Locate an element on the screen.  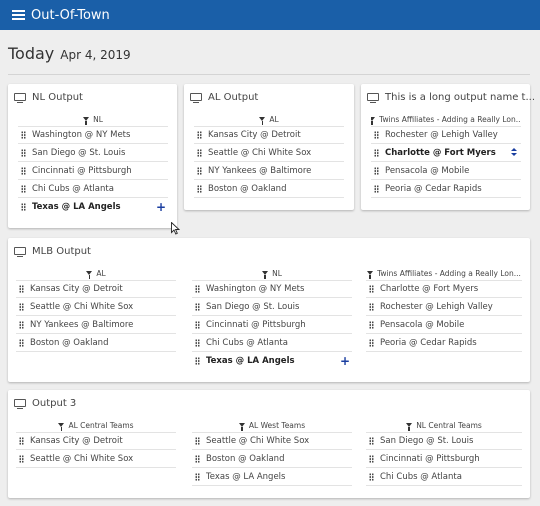
card-header: Output 3 is located at coordinates (45, 403).